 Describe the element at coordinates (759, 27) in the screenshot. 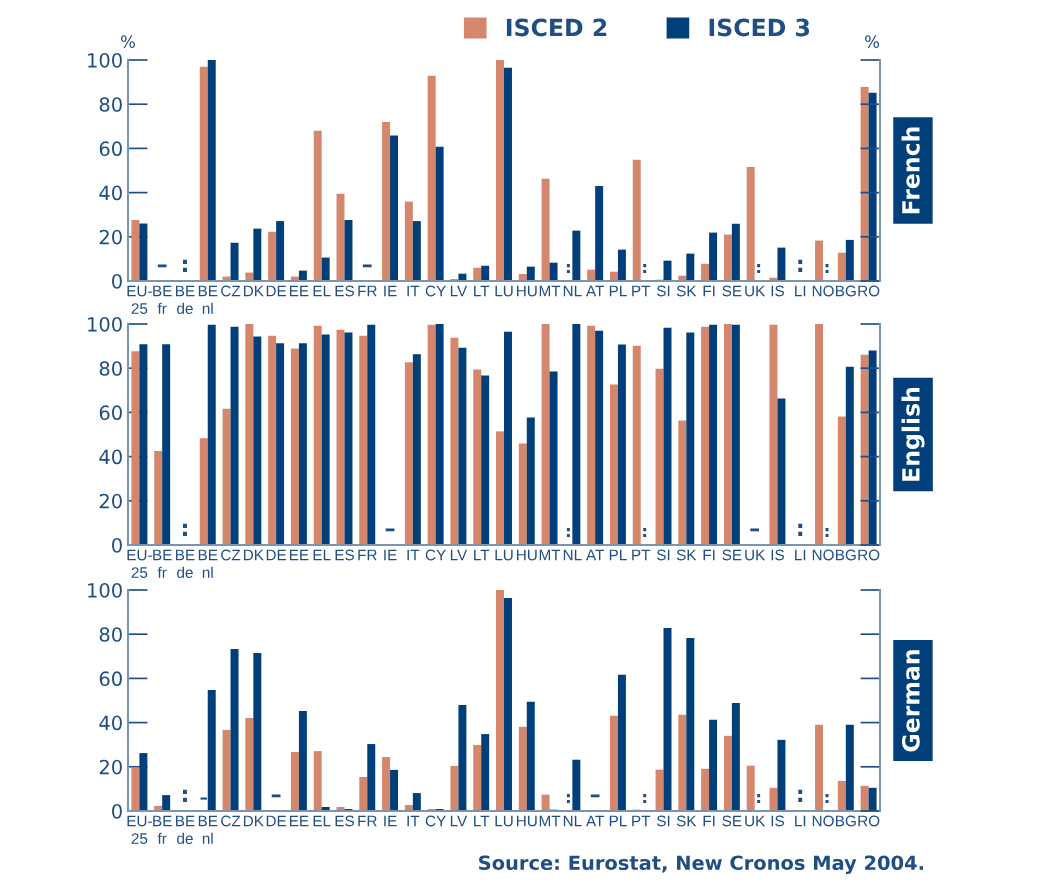

I see `legend-label: ISCED 3` at that location.